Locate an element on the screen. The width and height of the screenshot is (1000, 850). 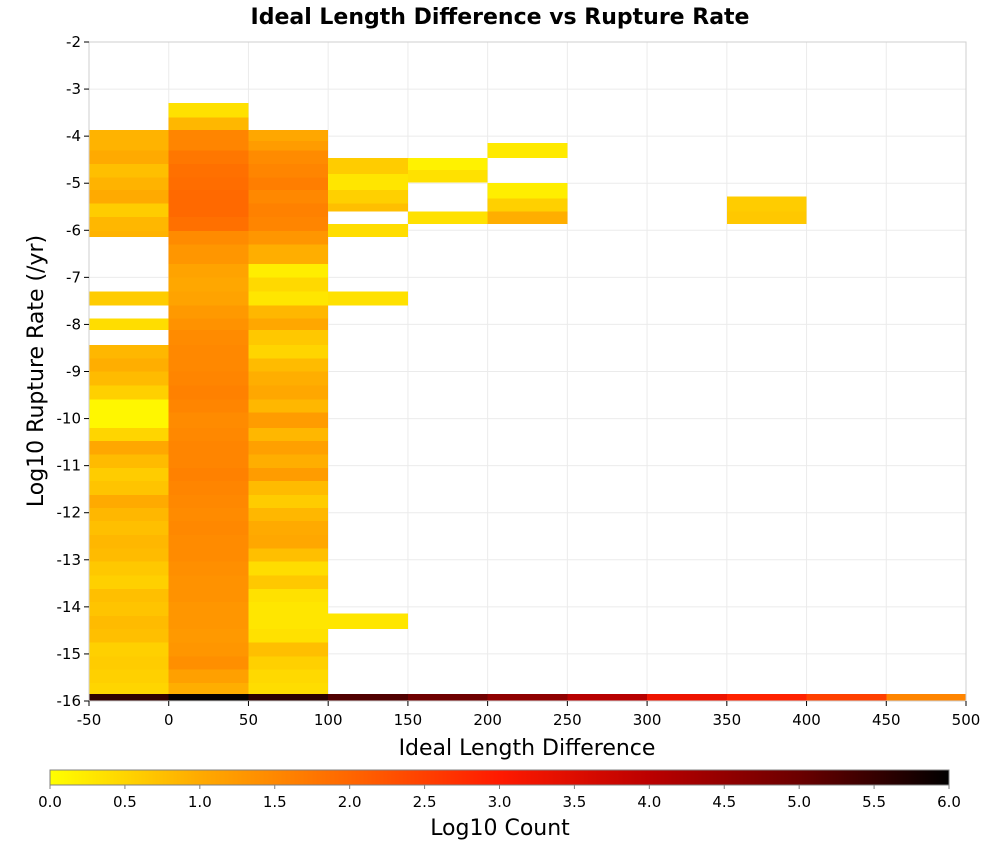
y-tick-label: -13 is located at coordinates (69, 560).